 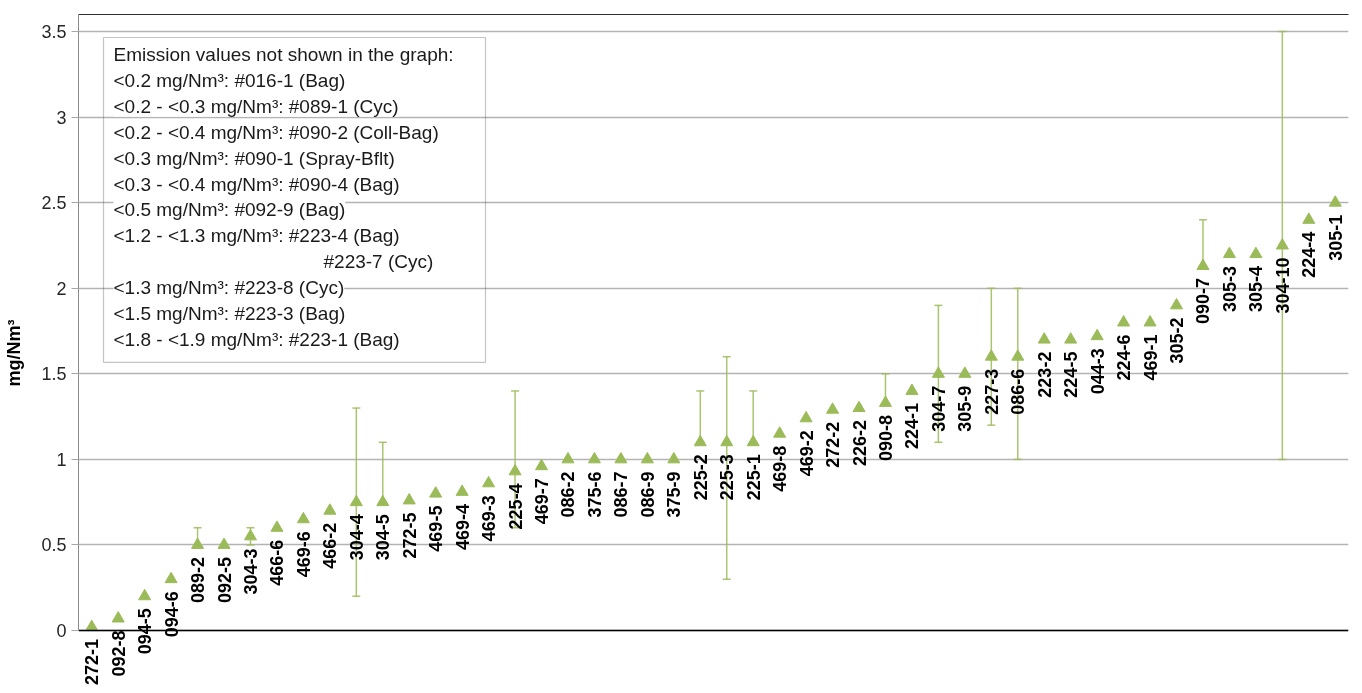 What do you see at coordinates (965, 408) in the screenshot?
I see `x-tick-label: 305-9` at bounding box center [965, 408].